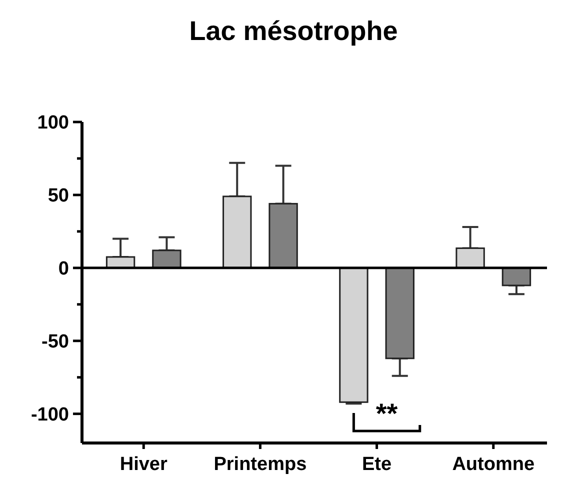 The image size is (567, 482). What do you see at coordinates (55, 342) in the screenshot?
I see `y-tick-label: -50` at bounding box center [55, 342].